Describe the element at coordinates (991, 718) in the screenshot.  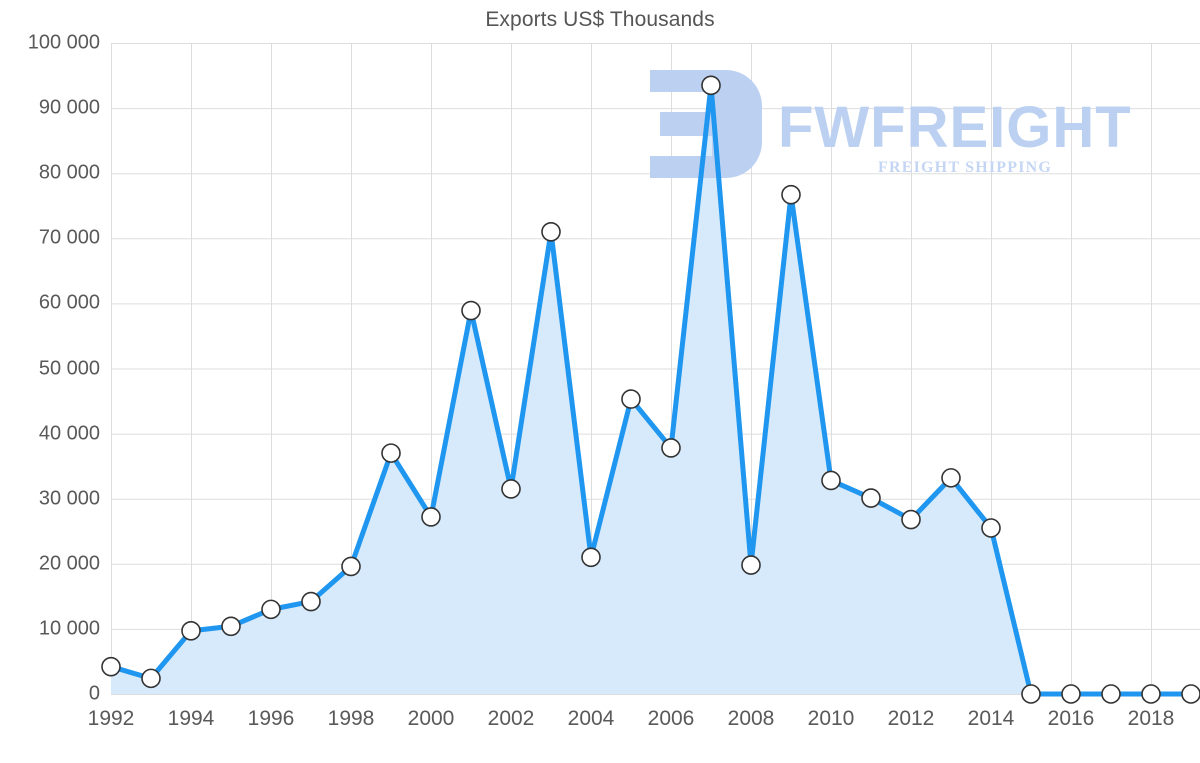
I see `x-axis-tick-label: 2014` at that location.